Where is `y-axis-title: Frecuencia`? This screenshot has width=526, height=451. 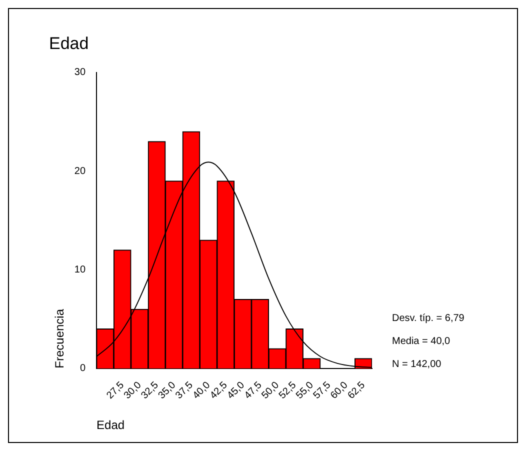
y-axis-title: Frecuencia is located at coordinates (59, 338).